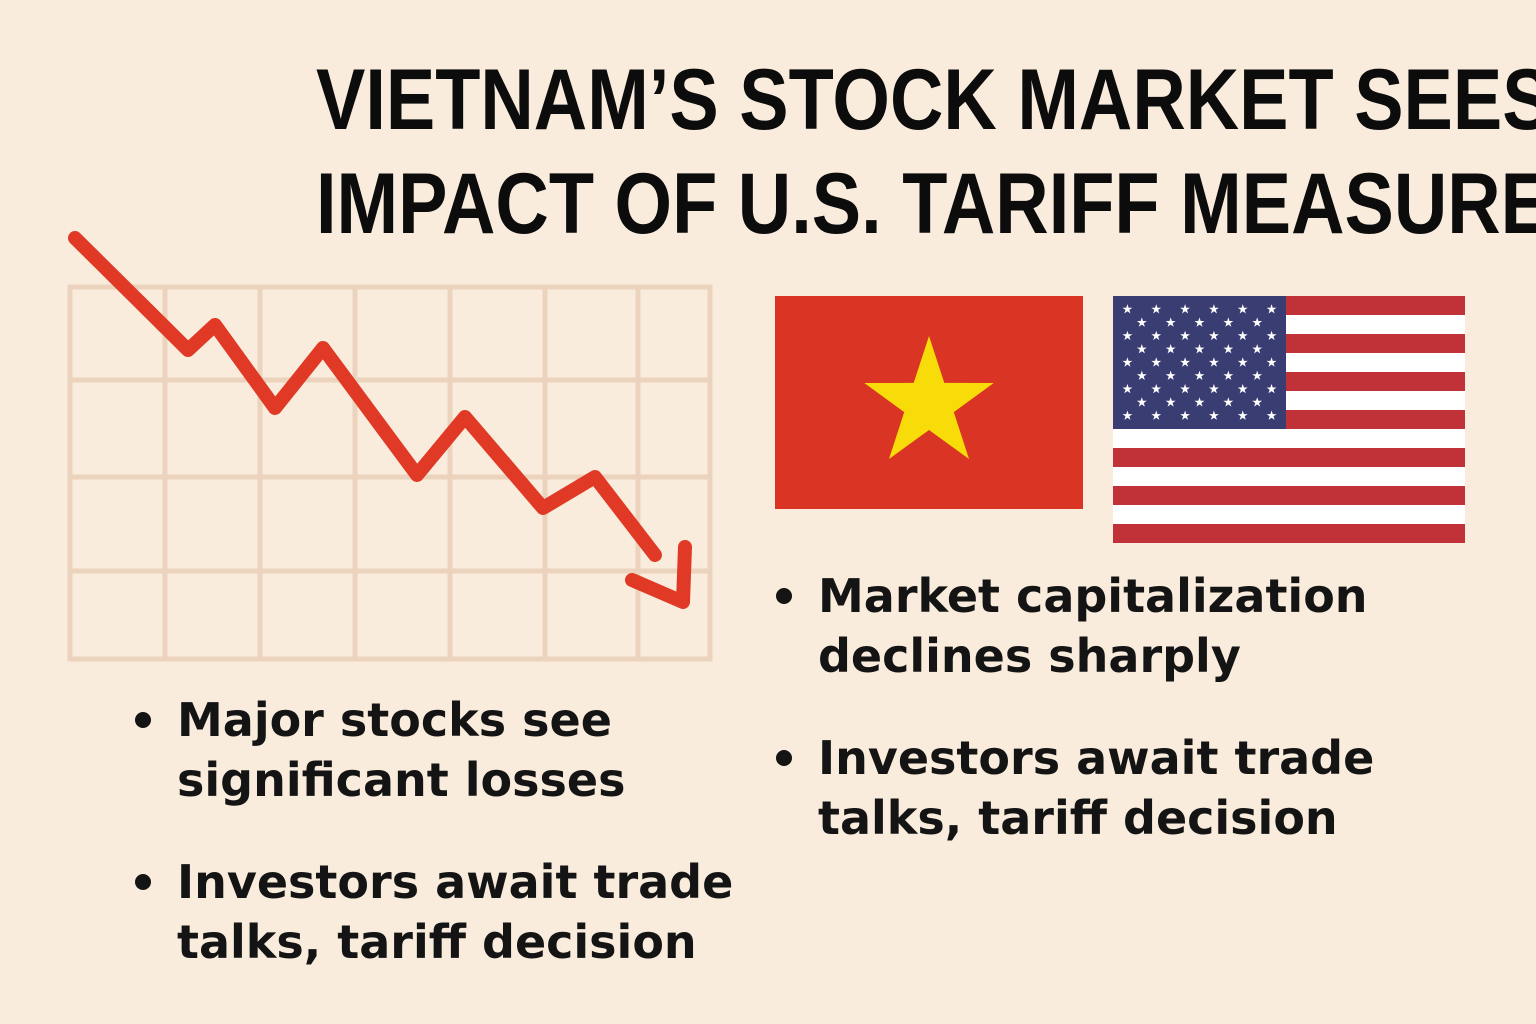 This screenshot has width=1536, height=1024. I want to click on headline-line-1: VIETNAM’S STOCK MARKET SEES, so click(926, 100).